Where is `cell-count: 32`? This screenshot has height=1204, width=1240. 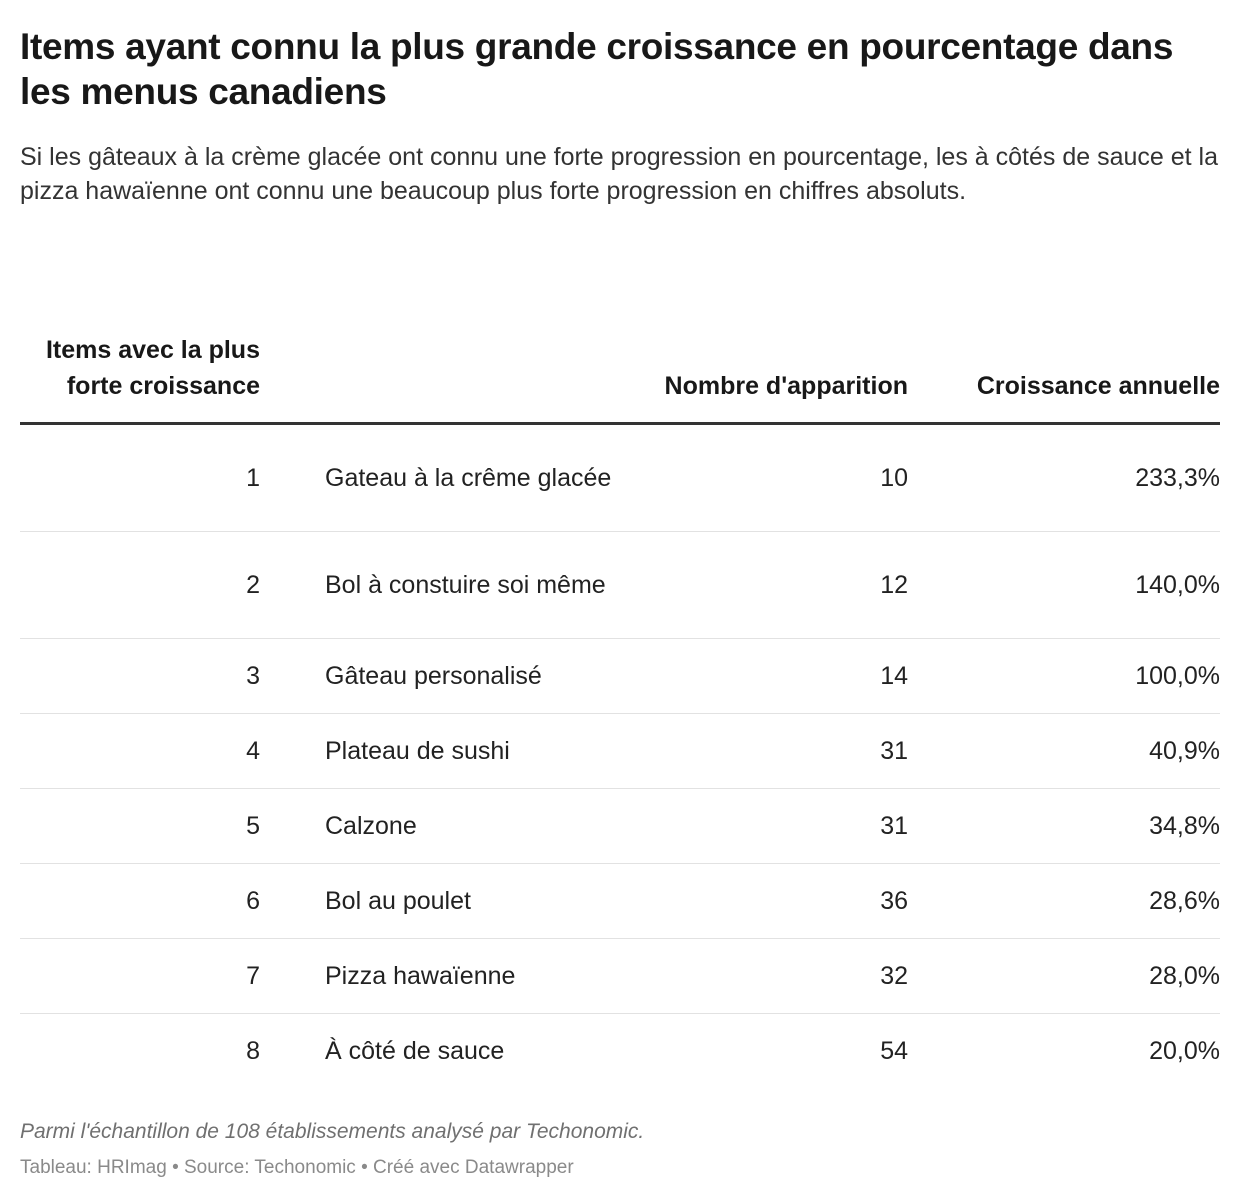
cell-count: 32 is located at coordinates (894, 976).